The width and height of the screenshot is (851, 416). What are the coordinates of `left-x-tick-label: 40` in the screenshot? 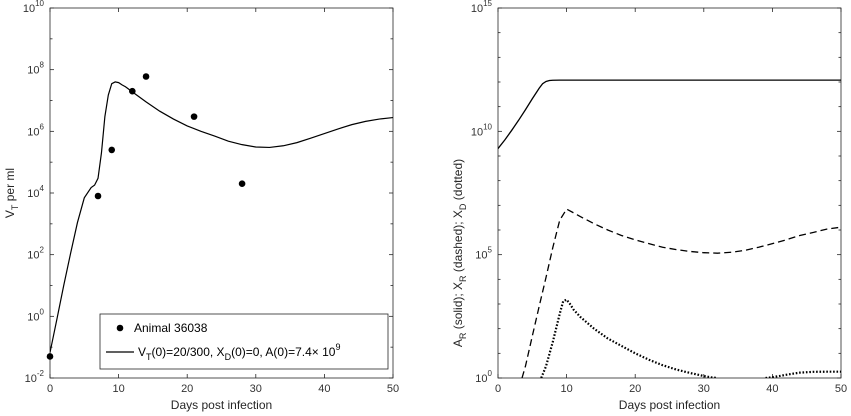 It's located at (324, 389).